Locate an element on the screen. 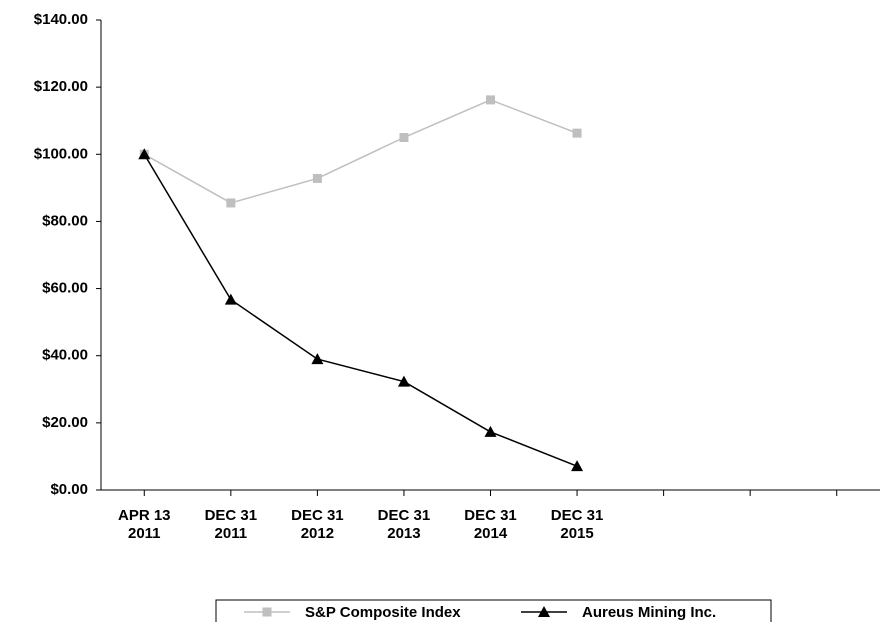 The width and height of the screenshot is (882, 622). y-tick-label: $60.00 is located at coordinates (65, 288).